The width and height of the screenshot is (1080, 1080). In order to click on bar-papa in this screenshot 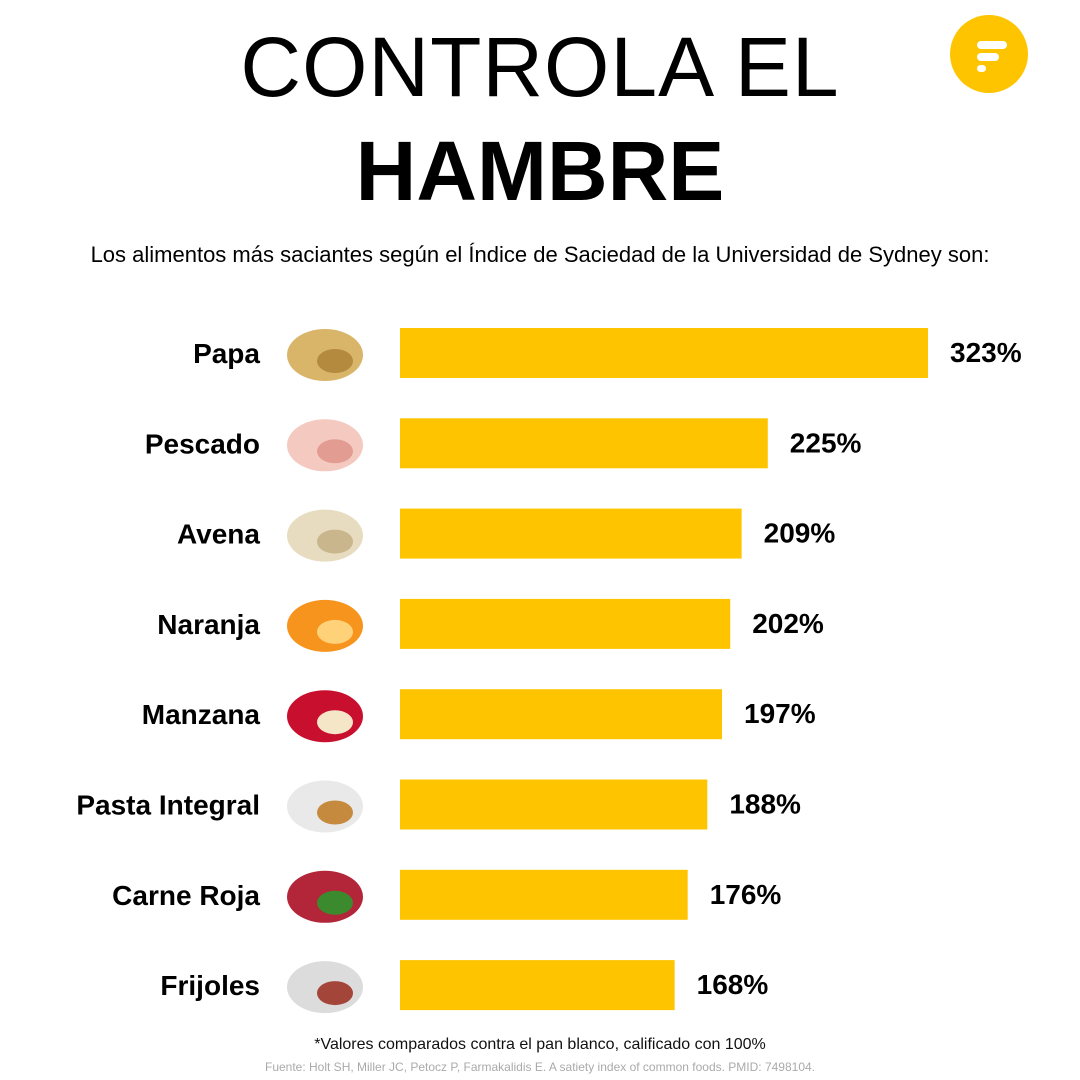, I will do `click(664, 353)`.